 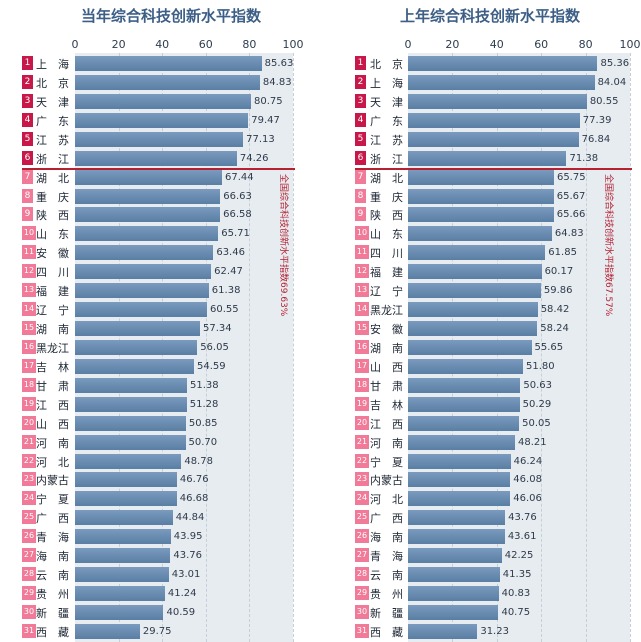 What do you see at coordinates (386, 197) in the screenshot?
I see `province-label: 重 庆` at bounding box center [386, 197].